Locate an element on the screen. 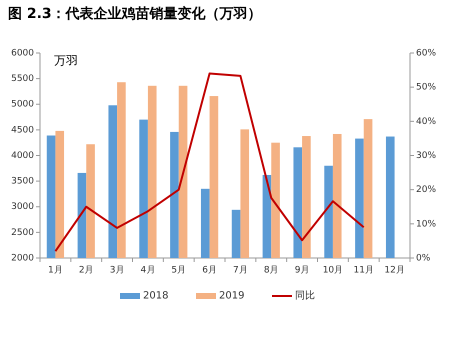 Image resolution: width=462 pixels, height=348 pixels. y2-tick-label: 50% is located at coordinates (426, 87).